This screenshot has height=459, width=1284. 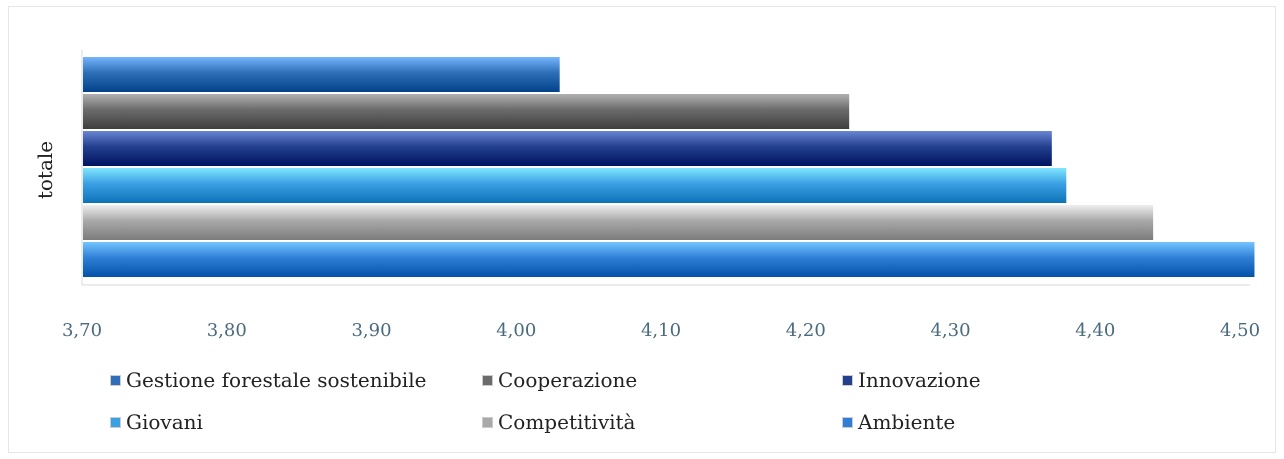 What do you see at coordinates (164, 422) in the screenshot?
I see `legend-label: Giovani` at bounding box center [164, 422].